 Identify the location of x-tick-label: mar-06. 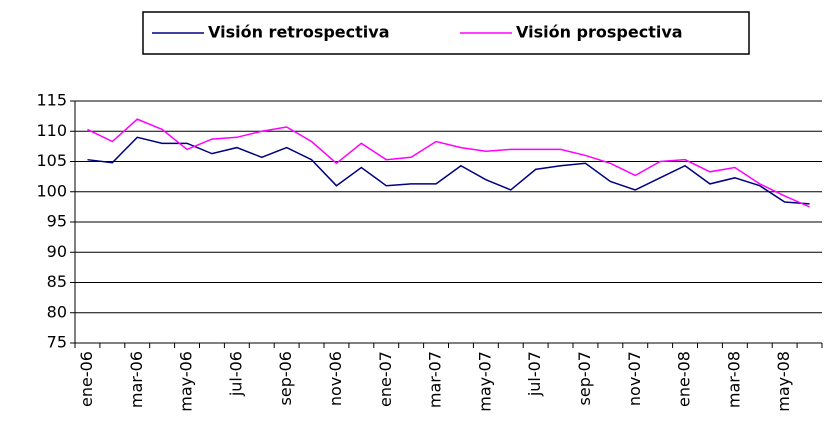
(136, 379).